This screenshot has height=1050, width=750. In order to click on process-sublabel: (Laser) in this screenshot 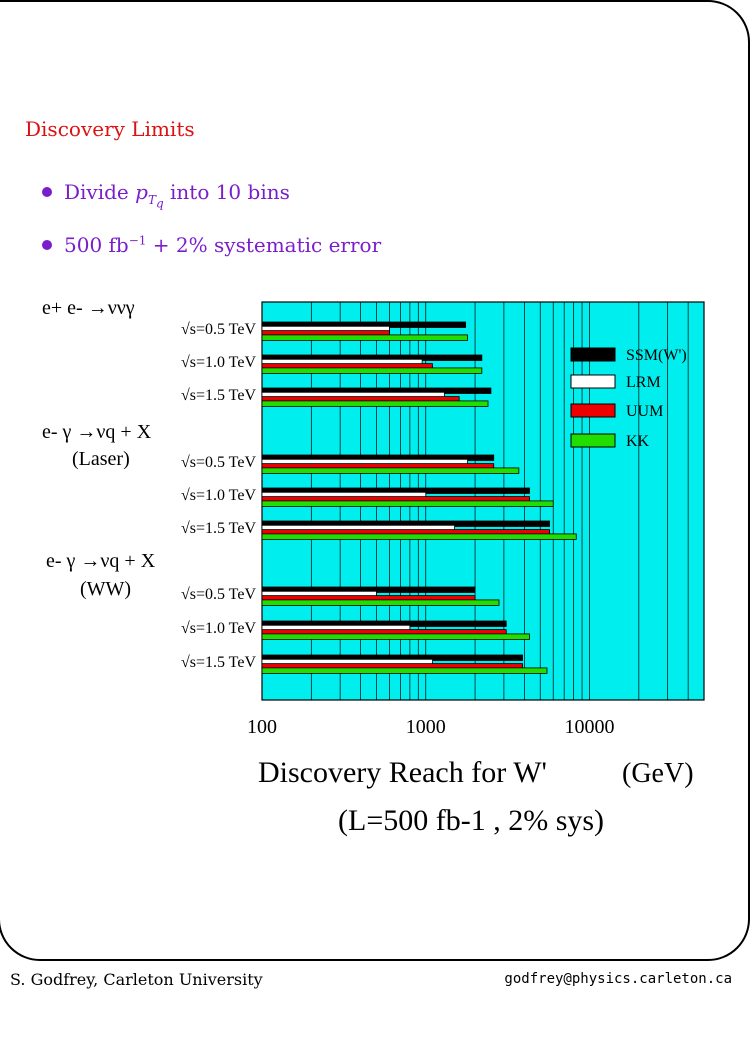, I will do `click(101, 459)`.